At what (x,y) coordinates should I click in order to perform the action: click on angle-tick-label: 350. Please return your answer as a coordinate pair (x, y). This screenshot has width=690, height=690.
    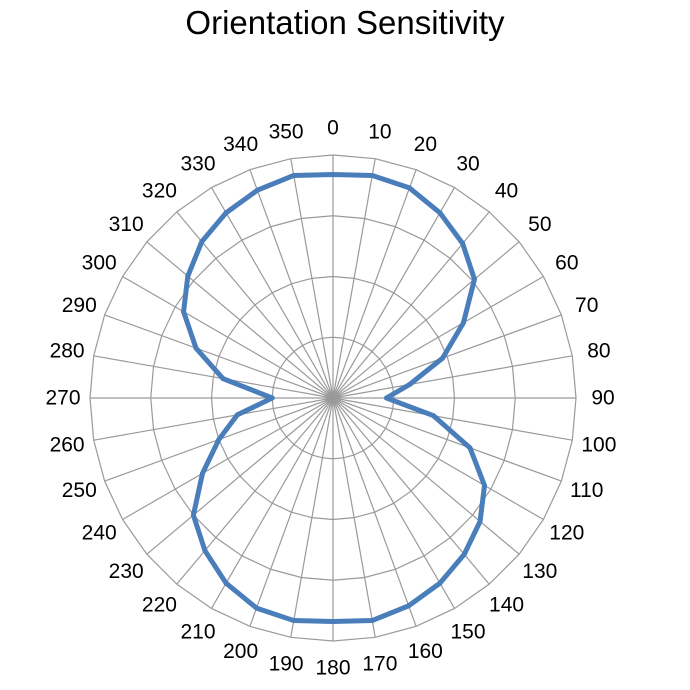
    Looking at the image, I should click on (286, 132).